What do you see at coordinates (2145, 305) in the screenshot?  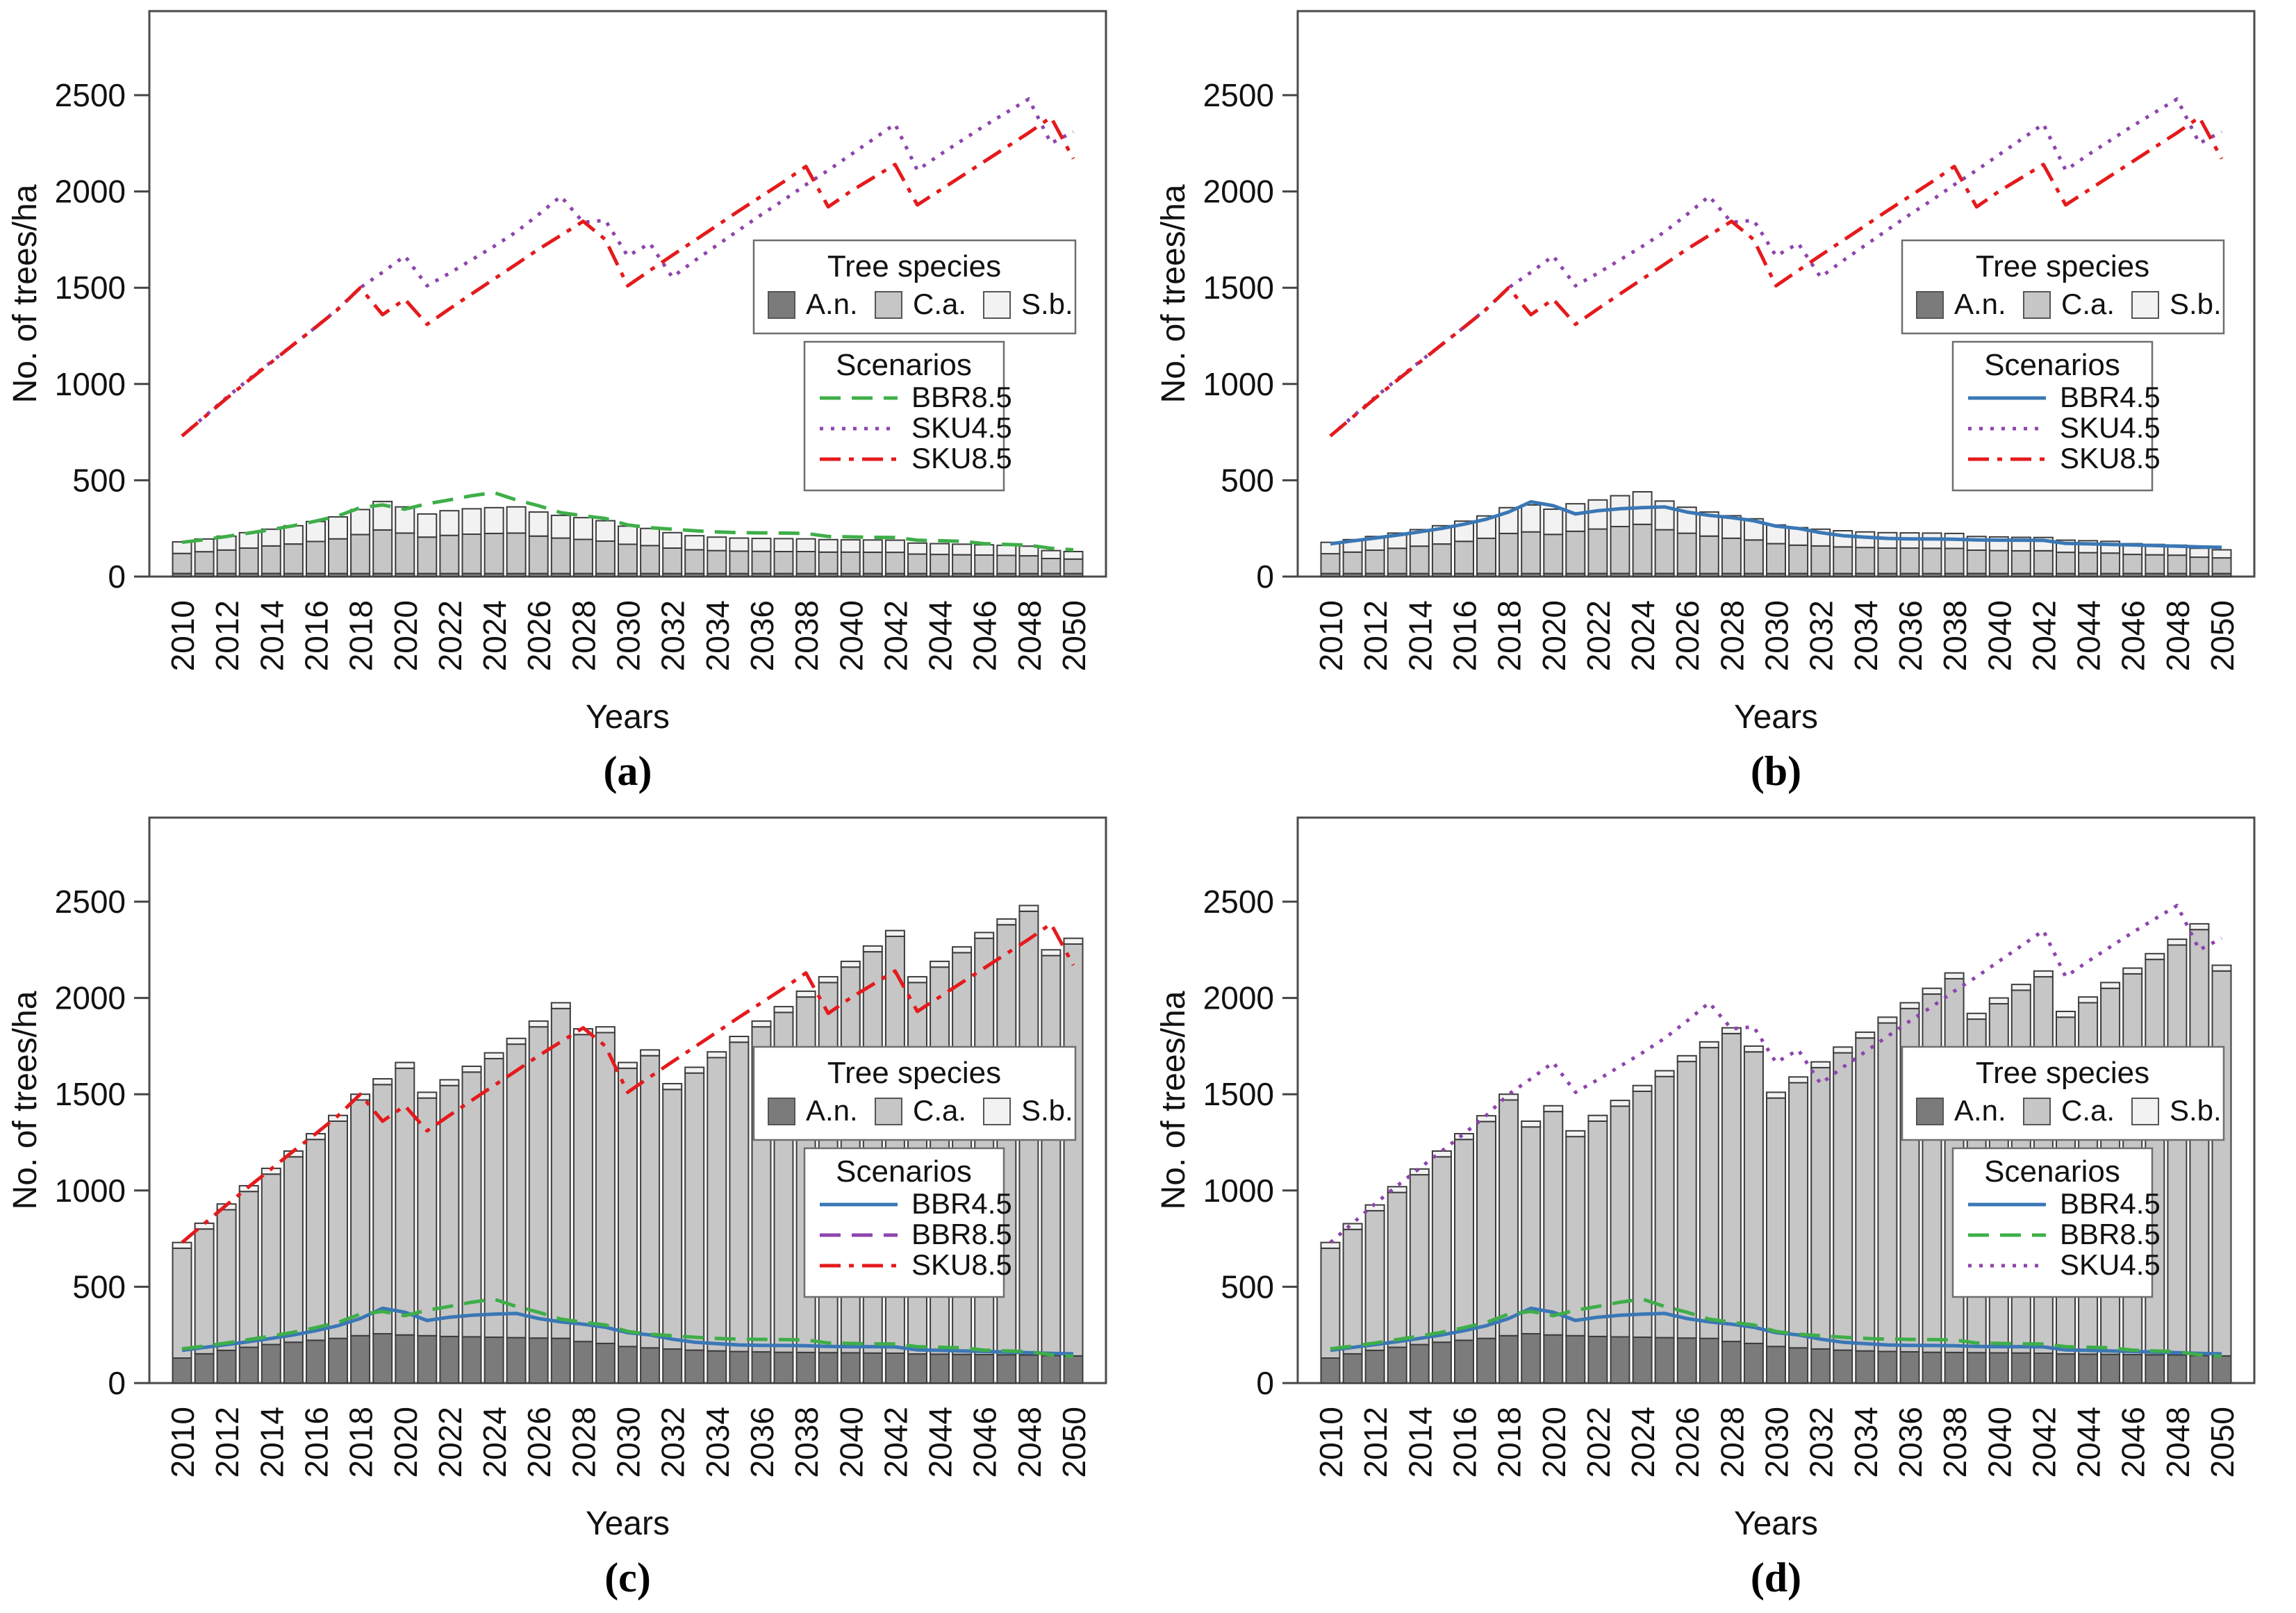 I see `species-key-swatch` at bounding box center [2145, 305].